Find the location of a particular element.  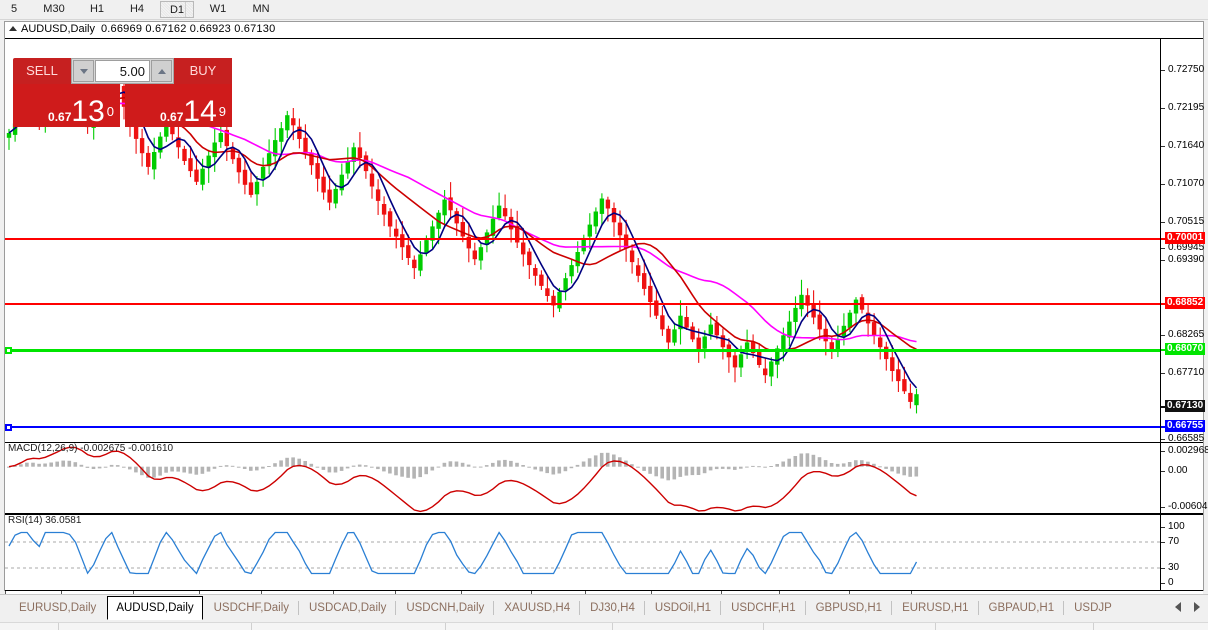

tab-scroll-right-icon is located at coordinates (1197, 607).